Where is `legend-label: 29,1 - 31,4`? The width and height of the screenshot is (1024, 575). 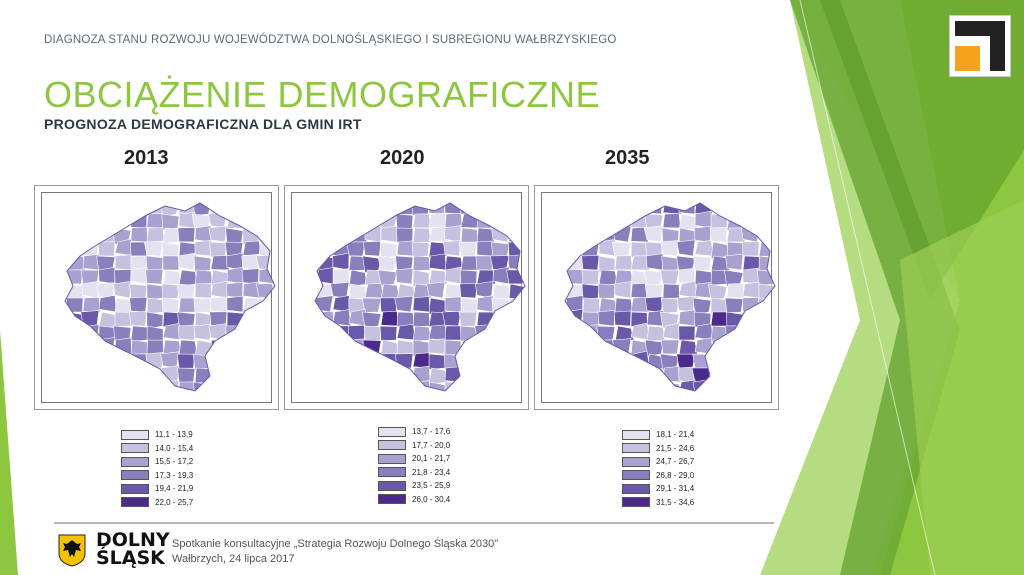 legend-label: 29,1 - 31,4 is located at coordinates (675, 489).